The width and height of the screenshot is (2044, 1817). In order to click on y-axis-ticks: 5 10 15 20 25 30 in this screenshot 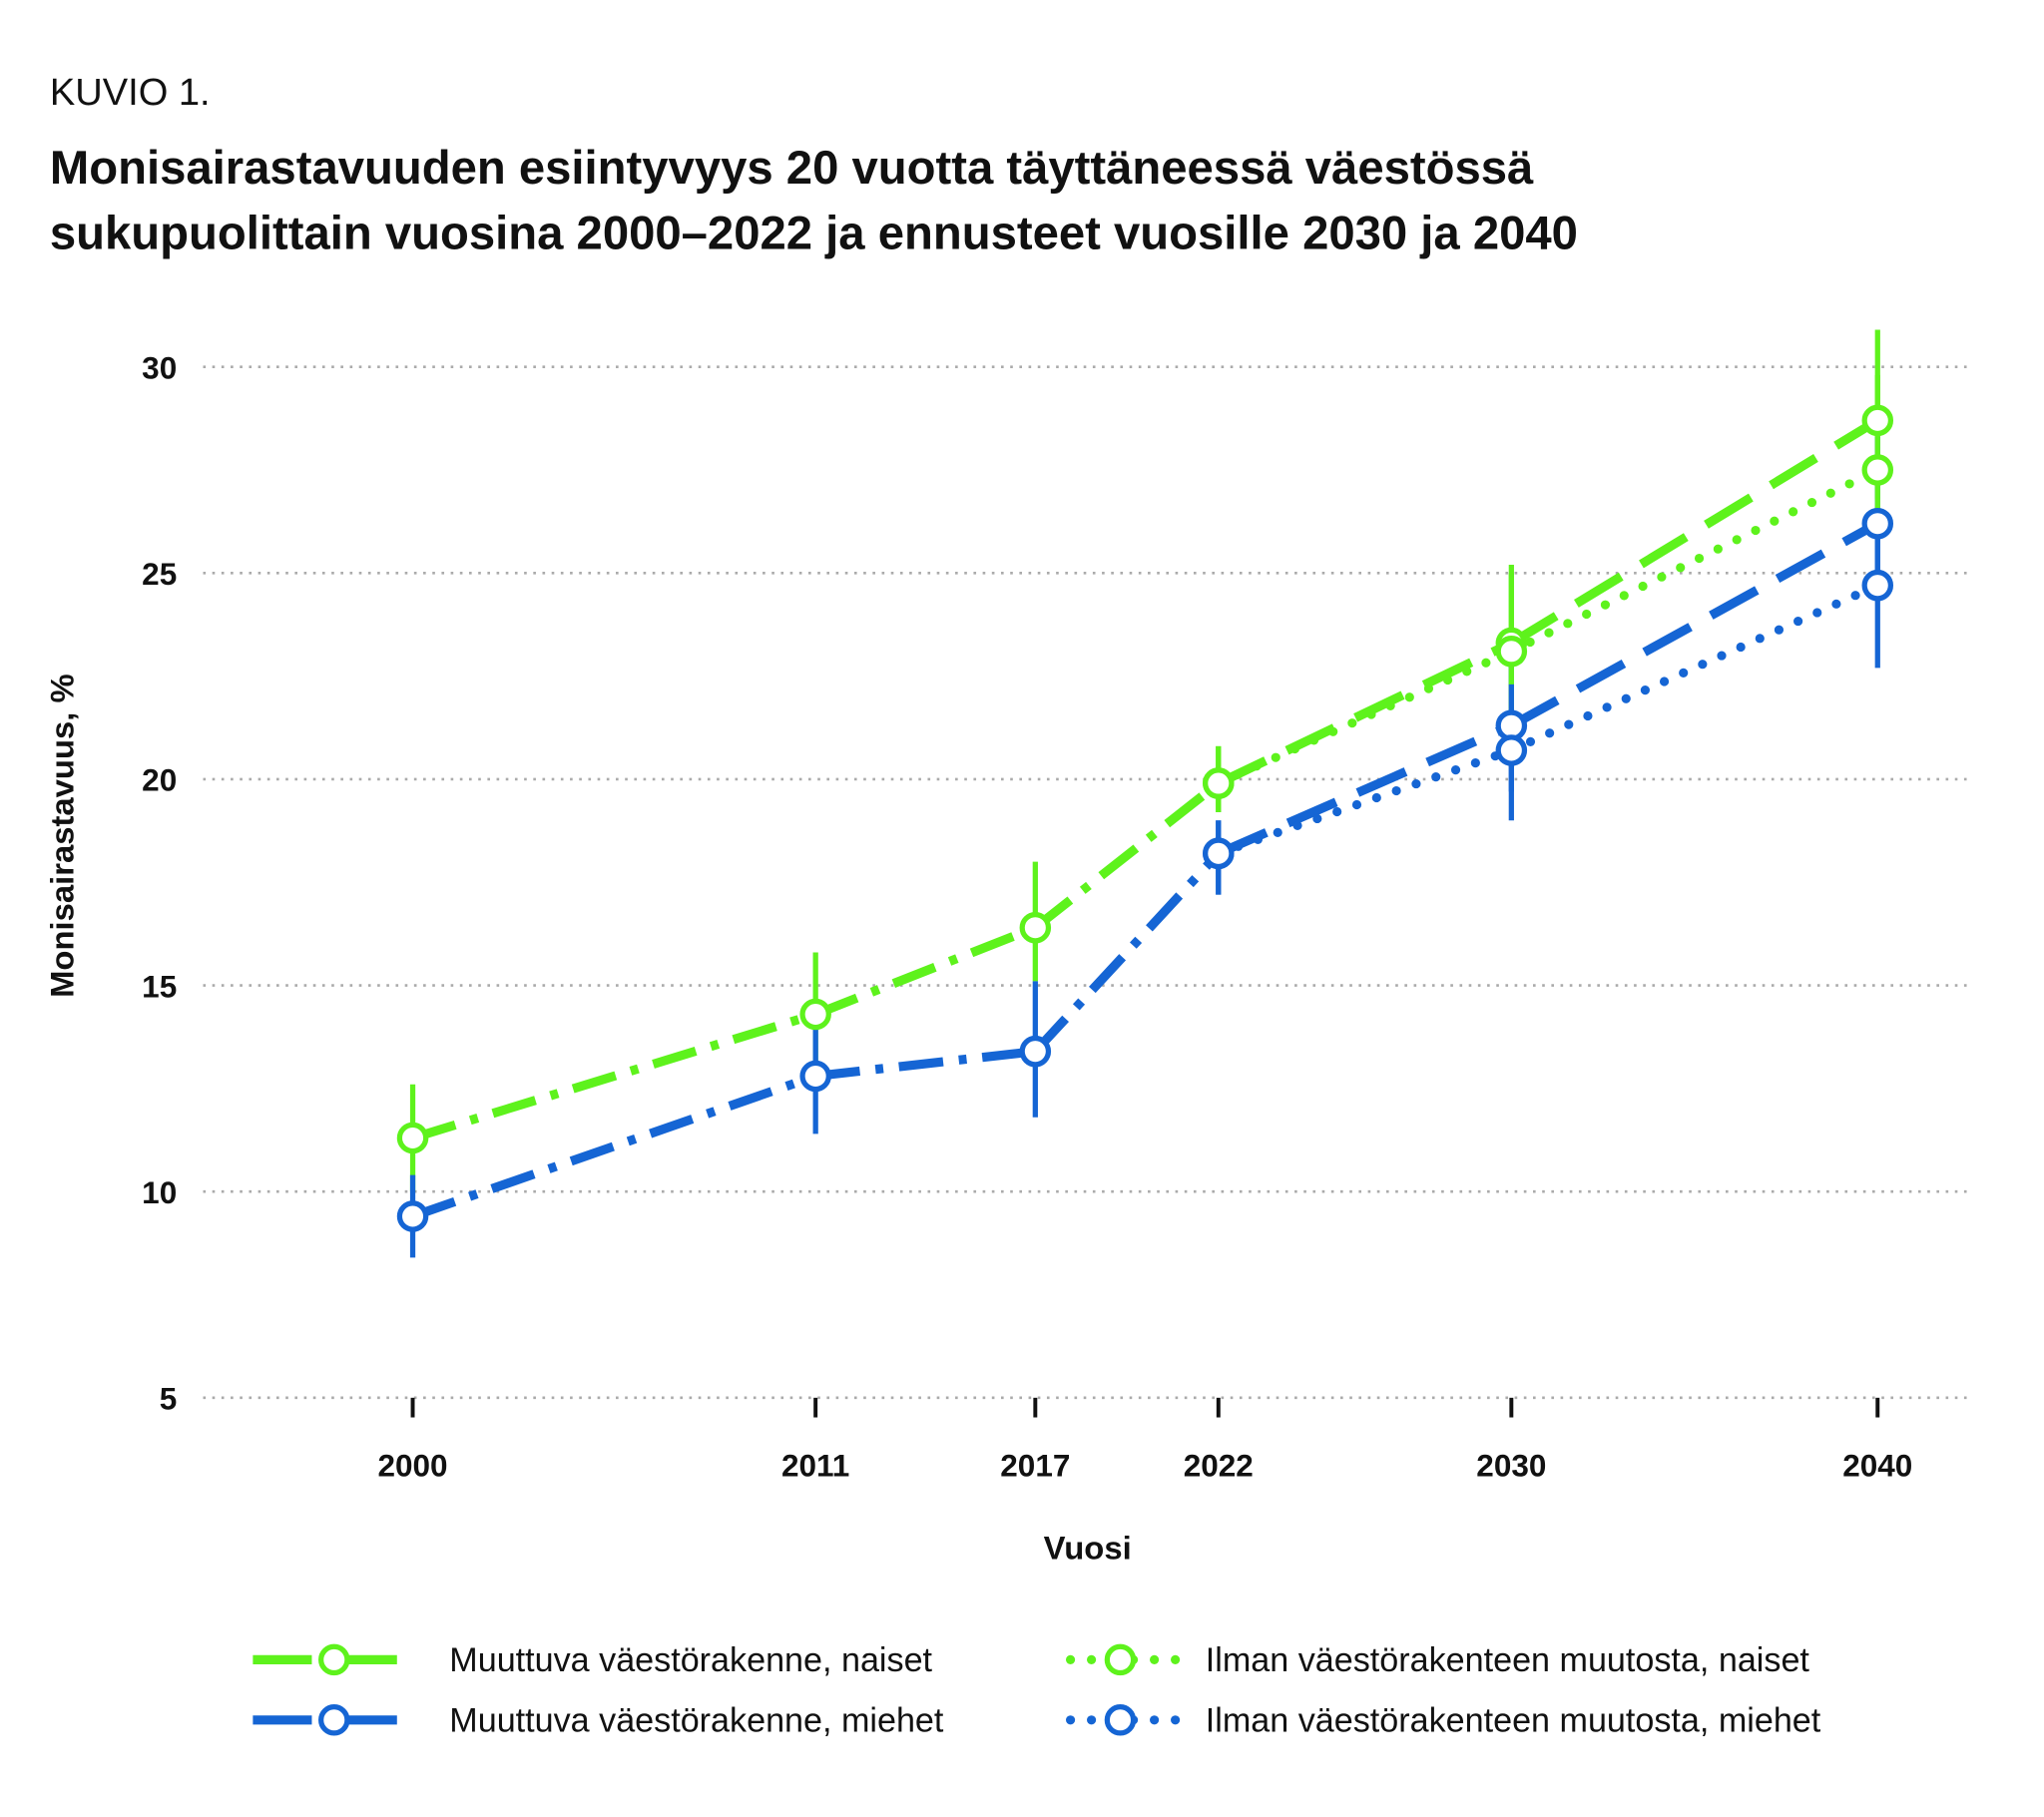, I will do `click(159, 882)`.